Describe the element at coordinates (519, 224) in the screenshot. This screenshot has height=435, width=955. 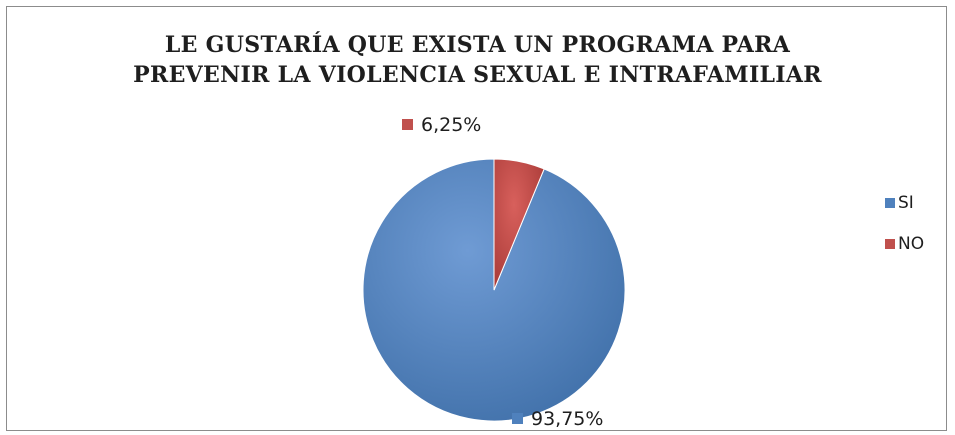
I see `pie-slice-no` at that location.